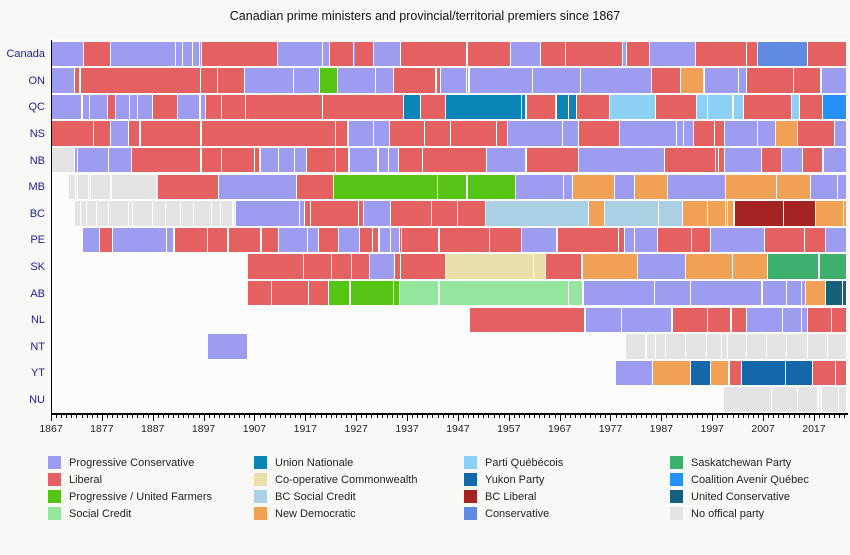 This screenshot has height=555, width=850. What do you see at coordinates (37, 107) in the screenshot?
I see `row-label-qc: QC` at bounding box center [37, 107].